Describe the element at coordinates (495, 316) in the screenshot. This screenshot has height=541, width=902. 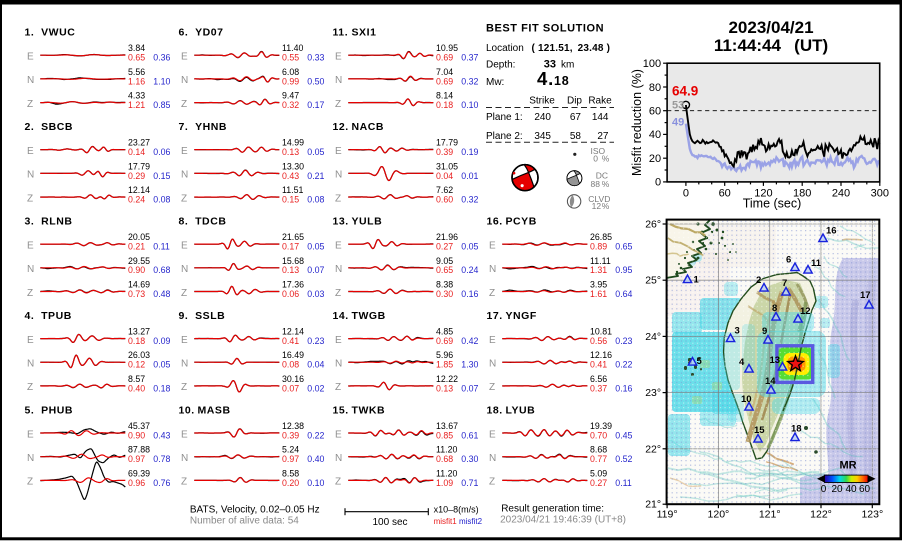
I see `svg-text: 17.` at that location.